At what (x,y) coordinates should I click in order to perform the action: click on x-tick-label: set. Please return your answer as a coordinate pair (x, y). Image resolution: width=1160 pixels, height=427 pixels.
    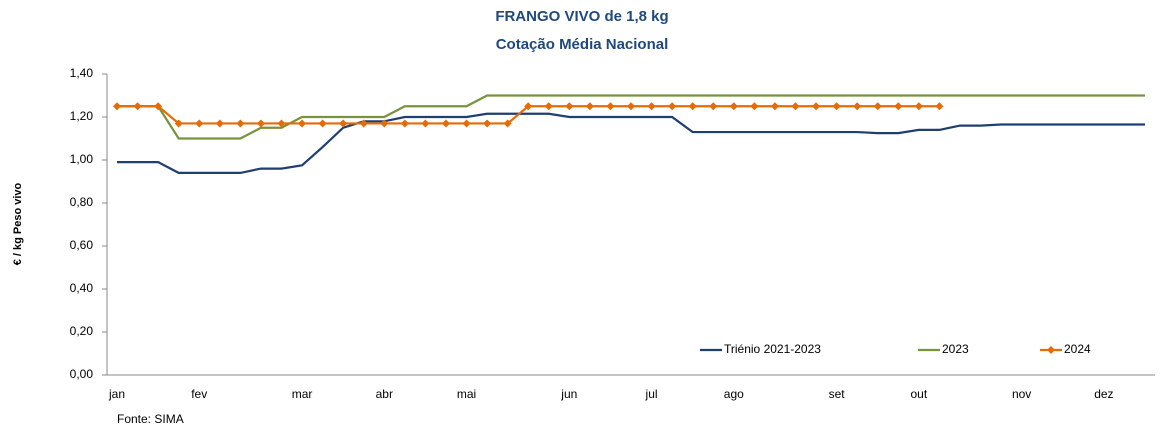
    Looking at the image, I should click on (837, 394).